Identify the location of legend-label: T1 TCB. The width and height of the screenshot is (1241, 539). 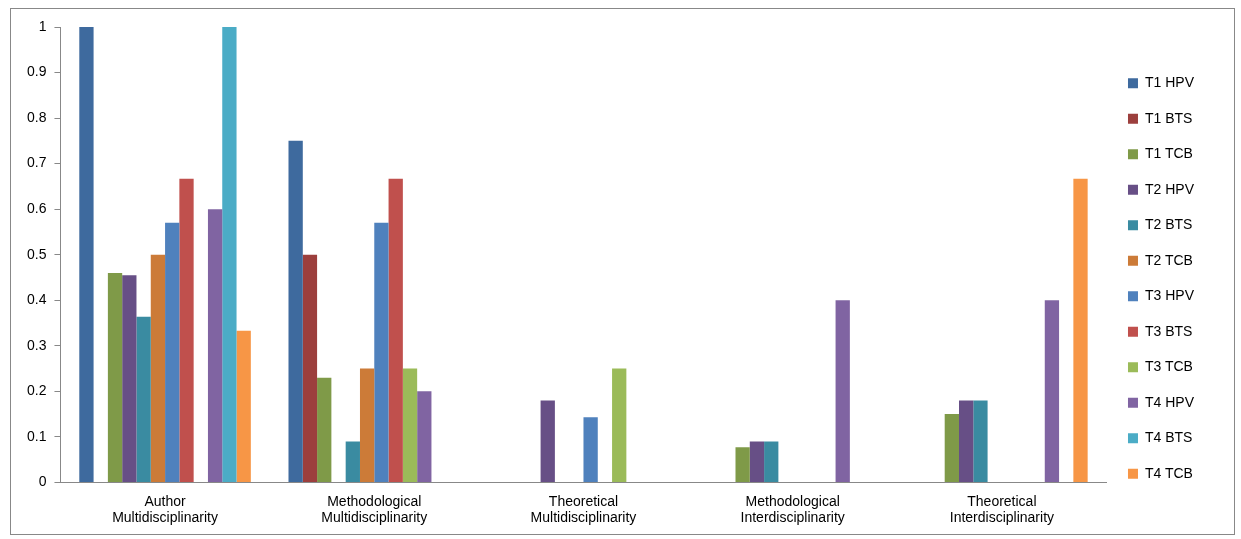
(1168, 153).